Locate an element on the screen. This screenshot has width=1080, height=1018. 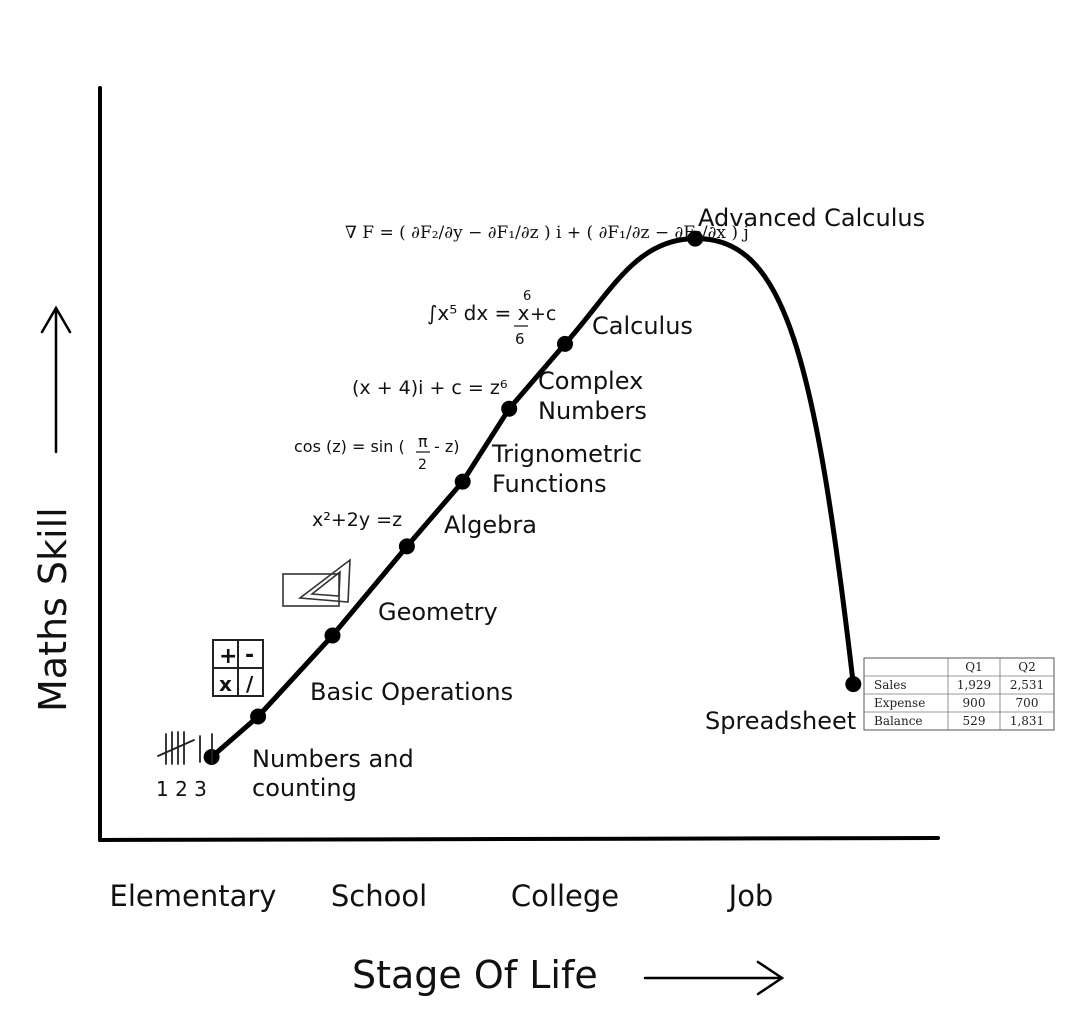
tally-numbers: 1 2 3 is located at coordinates (181, 789).